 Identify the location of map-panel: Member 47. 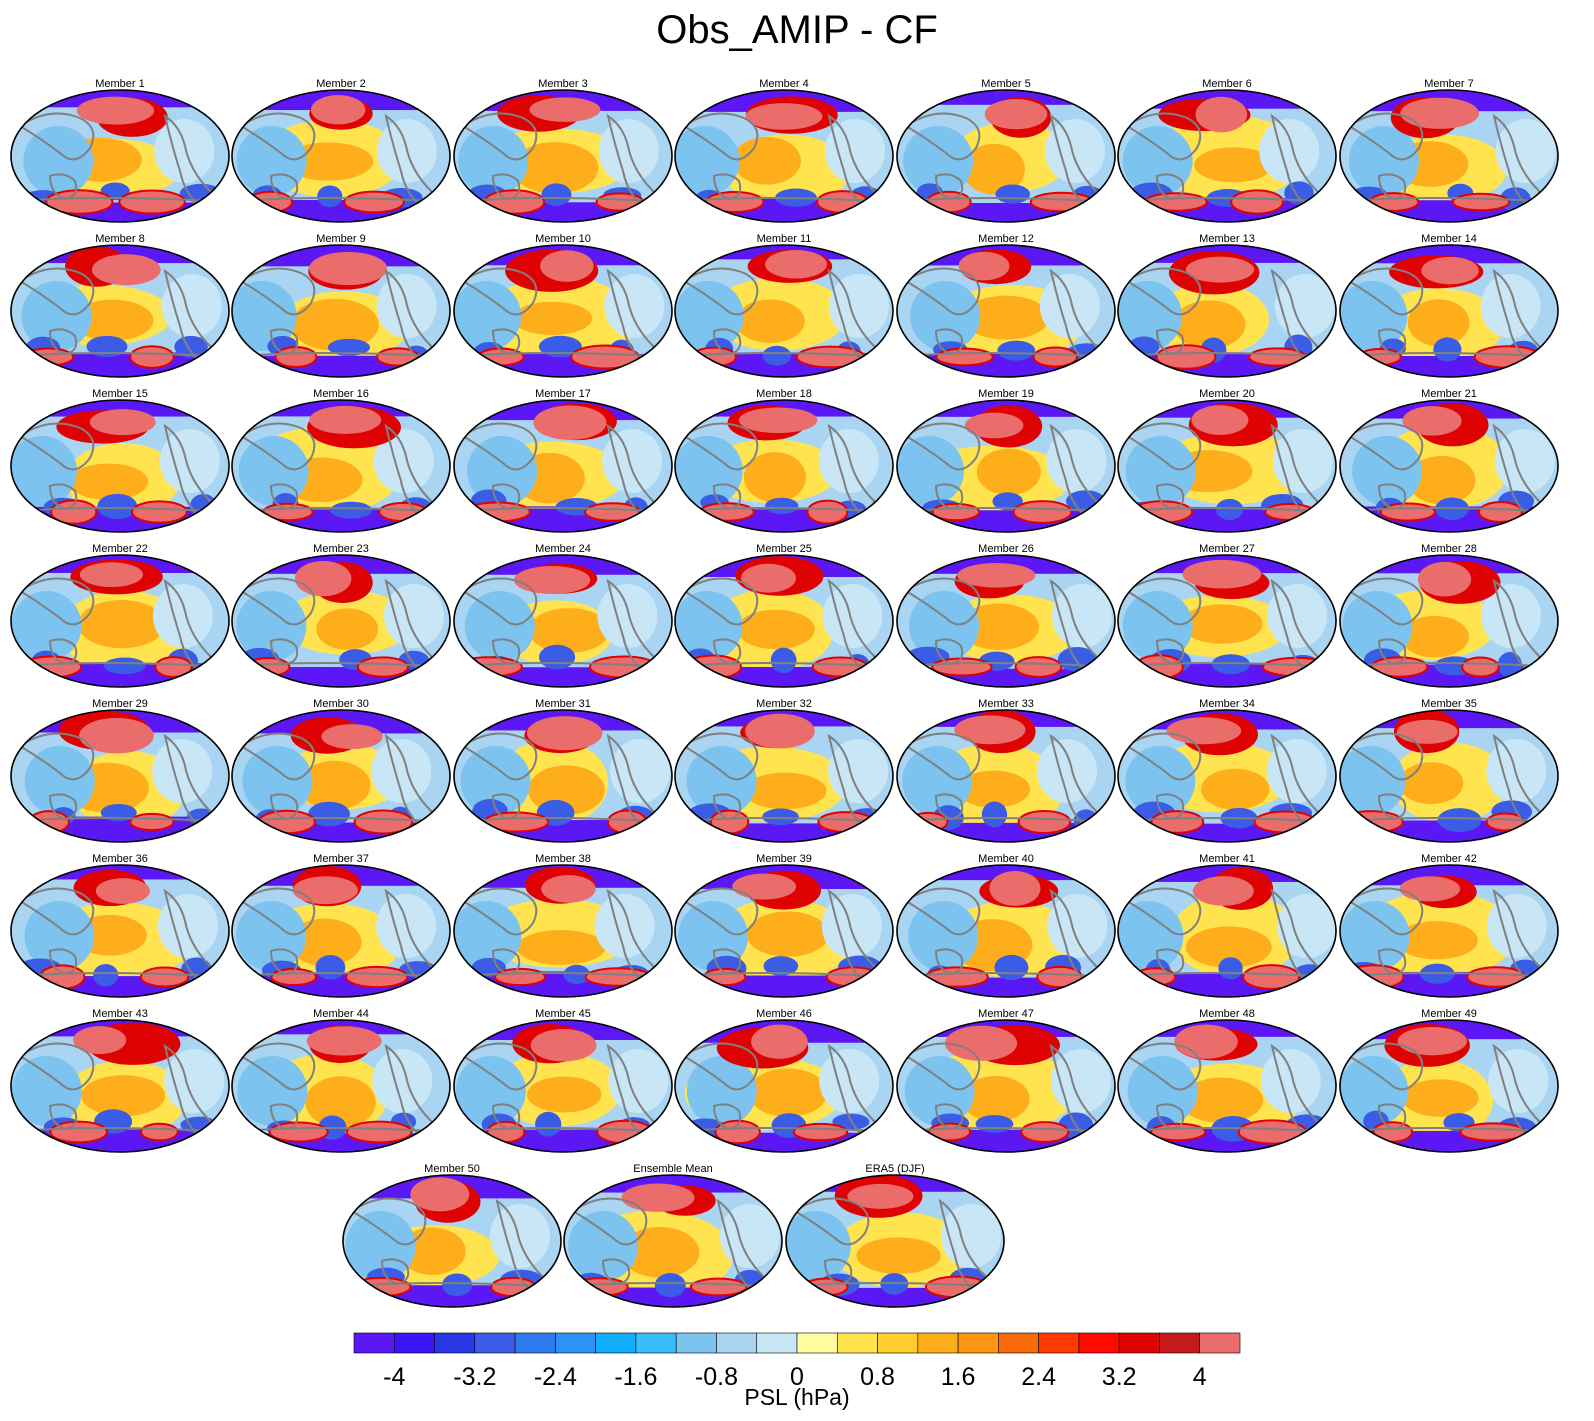
(1006, 1080).